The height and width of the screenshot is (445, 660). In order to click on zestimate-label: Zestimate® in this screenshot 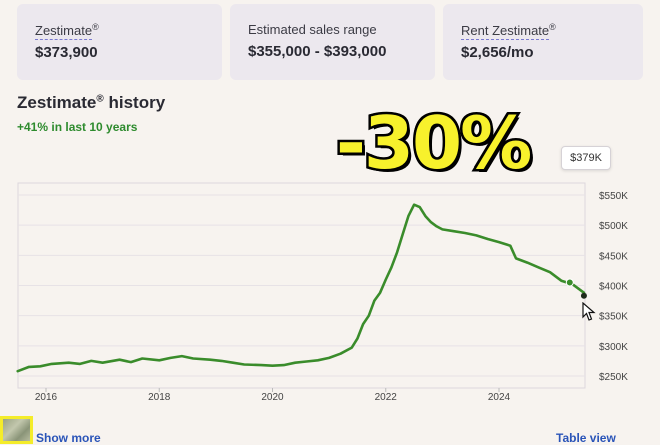, I will do `click(67, 31)`.